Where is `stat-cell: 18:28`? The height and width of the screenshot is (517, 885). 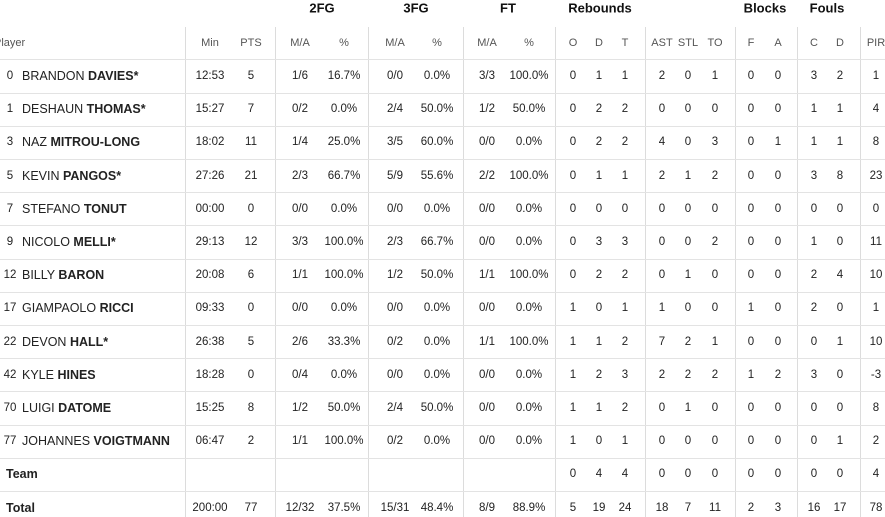 stat-cell: 18:28 is located at coordinates (210, 374).